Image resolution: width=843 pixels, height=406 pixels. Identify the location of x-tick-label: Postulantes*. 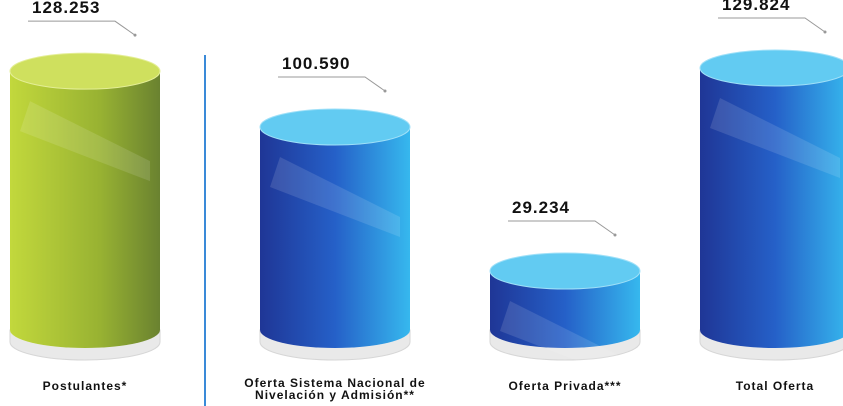
(85, 386).